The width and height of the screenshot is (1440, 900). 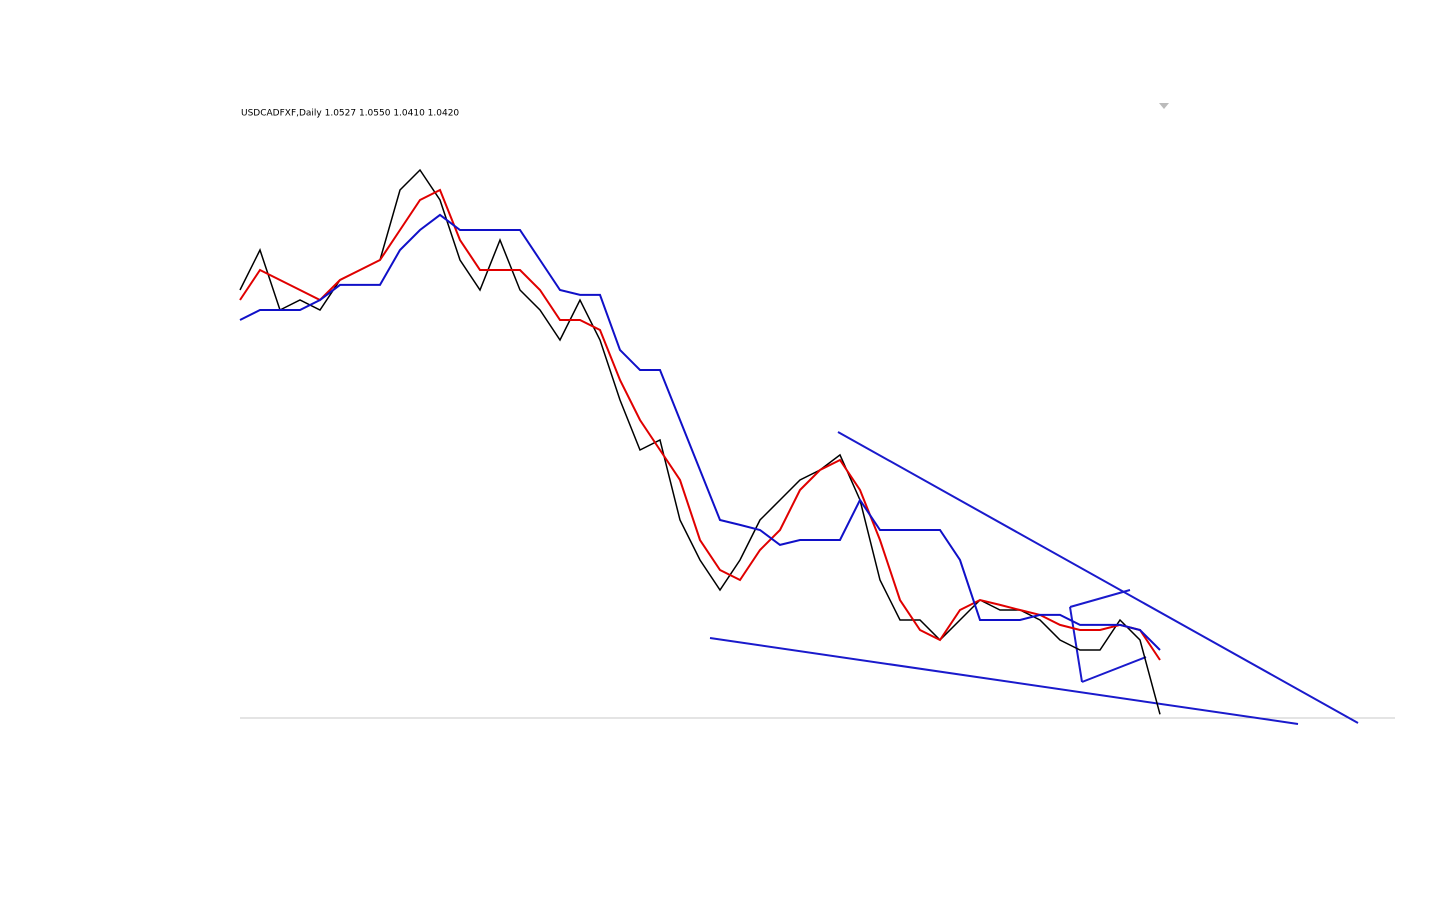 What do you see at coordinates (1034, 578) in the screenshot?
I see `trendlines` at bounding box center [1034, 578].